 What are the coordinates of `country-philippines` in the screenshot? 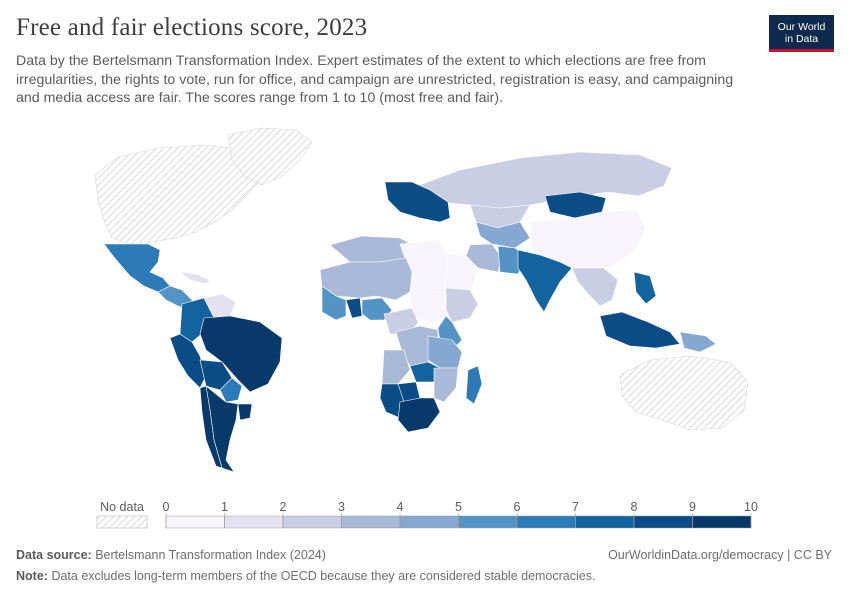 It's located at (645, 288).